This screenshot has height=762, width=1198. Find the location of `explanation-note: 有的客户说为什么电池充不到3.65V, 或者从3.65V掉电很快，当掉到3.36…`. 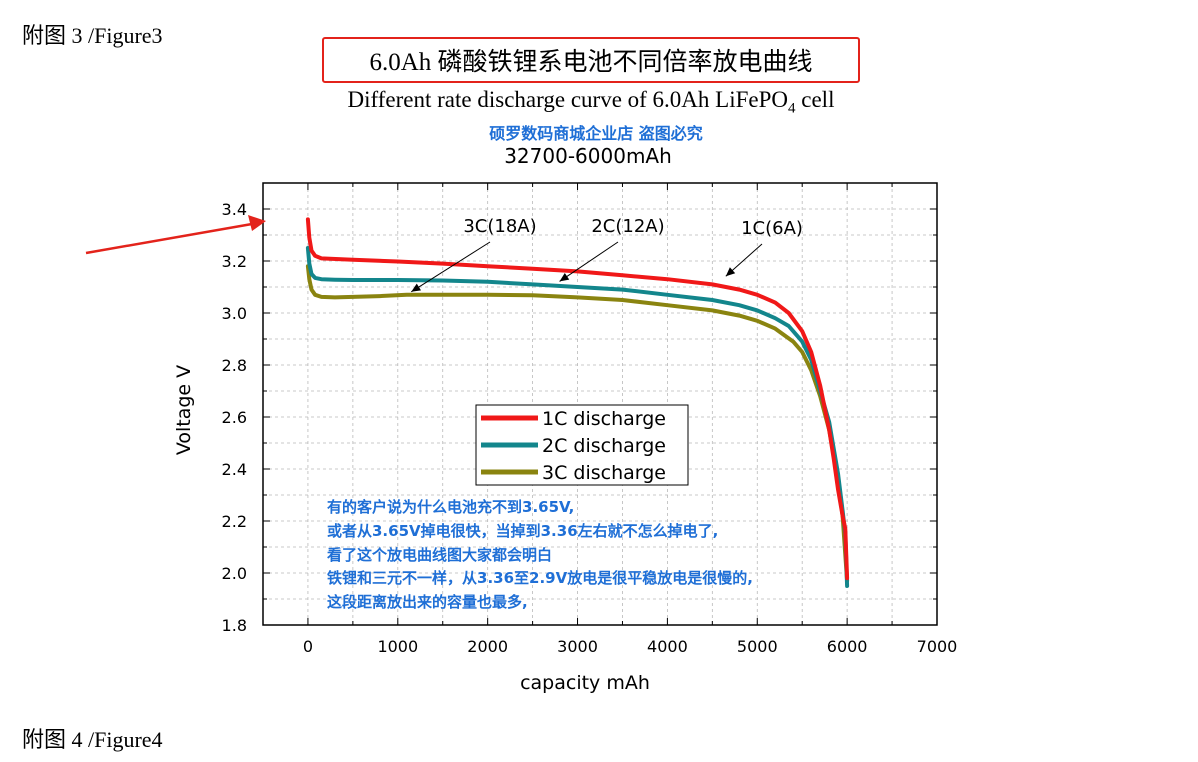

explanation-note: 有的客户说为什么电池充不到3.65V, 或者从3.65V掉电很快，当掉到3.36… is located at coordinates (540, 555).